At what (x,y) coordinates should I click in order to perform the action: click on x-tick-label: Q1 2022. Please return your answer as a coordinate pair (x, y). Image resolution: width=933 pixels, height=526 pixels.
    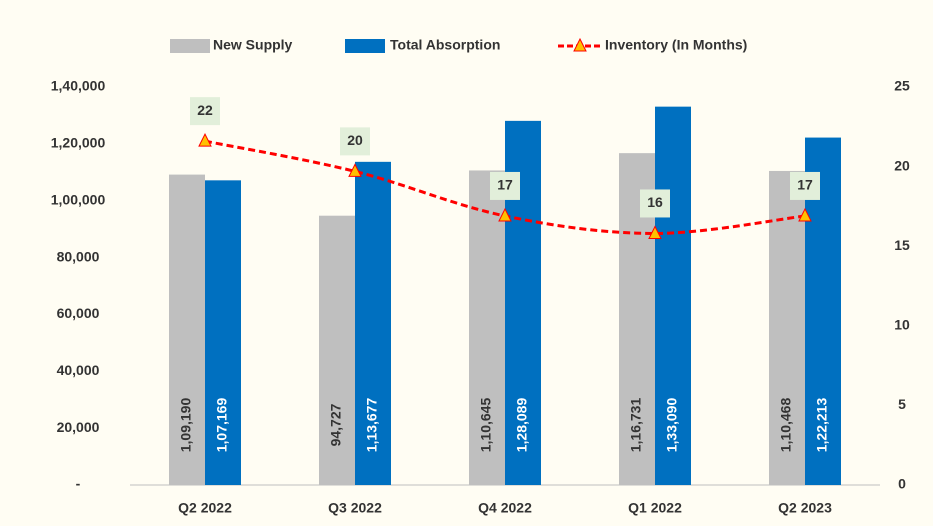
    Looking at the image, I should click on (655, 508).